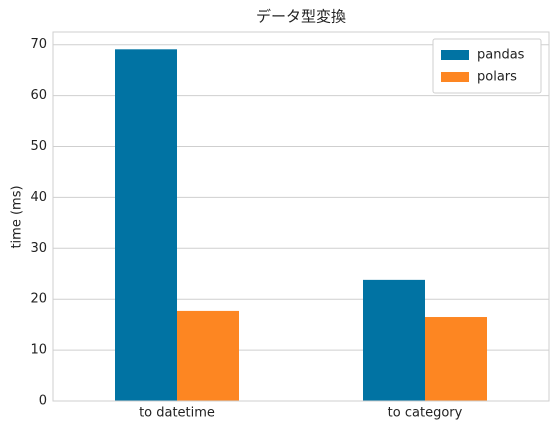 The image size is (559, 434). What do you see at coordinates (425, 413) in the screenshot?
I see `x-tick-label: to category` at bounding box center [425, 413].